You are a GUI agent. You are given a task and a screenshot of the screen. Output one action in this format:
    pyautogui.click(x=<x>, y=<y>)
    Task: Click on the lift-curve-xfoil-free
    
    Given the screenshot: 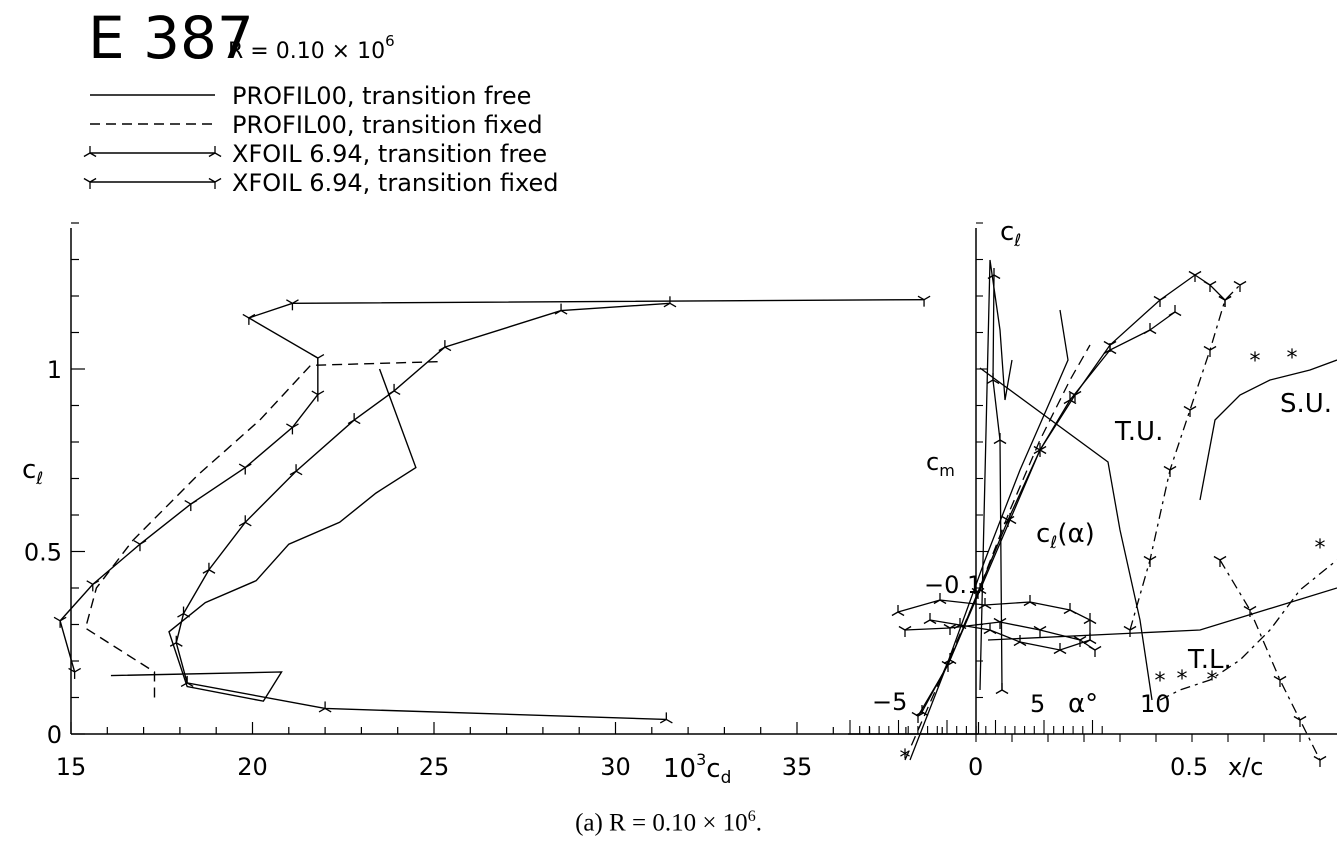 What is the action you would take?
    pyautogui.click(x=1048, y=512)
    